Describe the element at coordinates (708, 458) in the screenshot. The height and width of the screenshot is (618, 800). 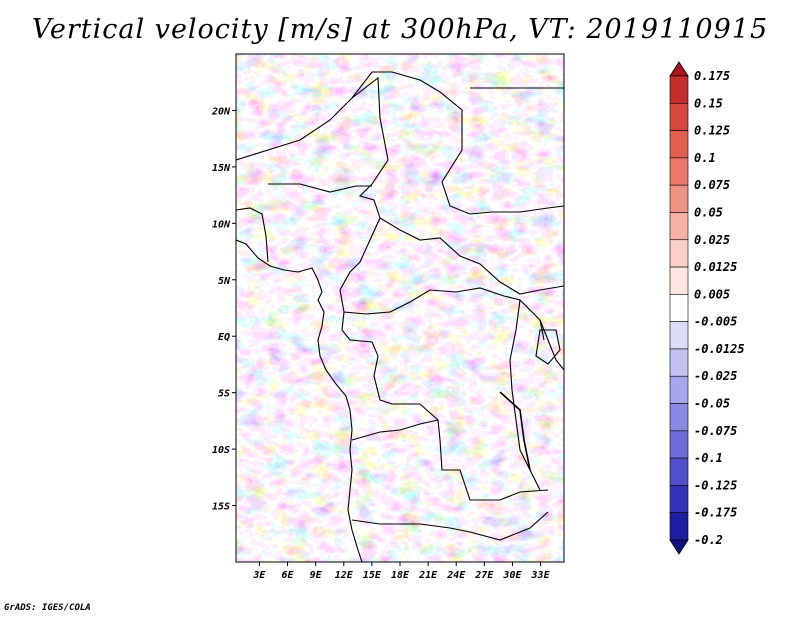
I see `colorbar-label: -0.1` at that location.